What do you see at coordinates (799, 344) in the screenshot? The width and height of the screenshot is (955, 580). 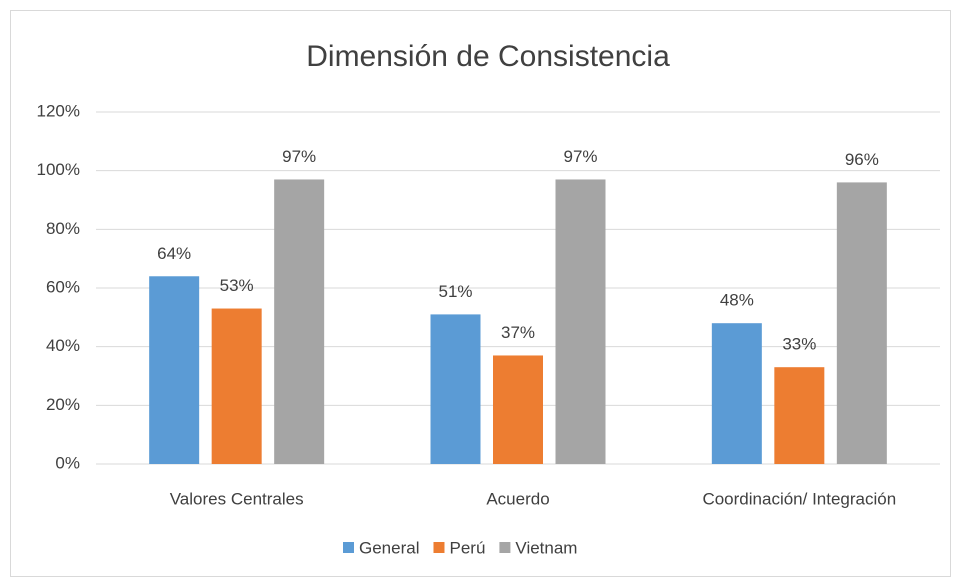 I see `data-label: 33%` at bounding box center [799, 344].